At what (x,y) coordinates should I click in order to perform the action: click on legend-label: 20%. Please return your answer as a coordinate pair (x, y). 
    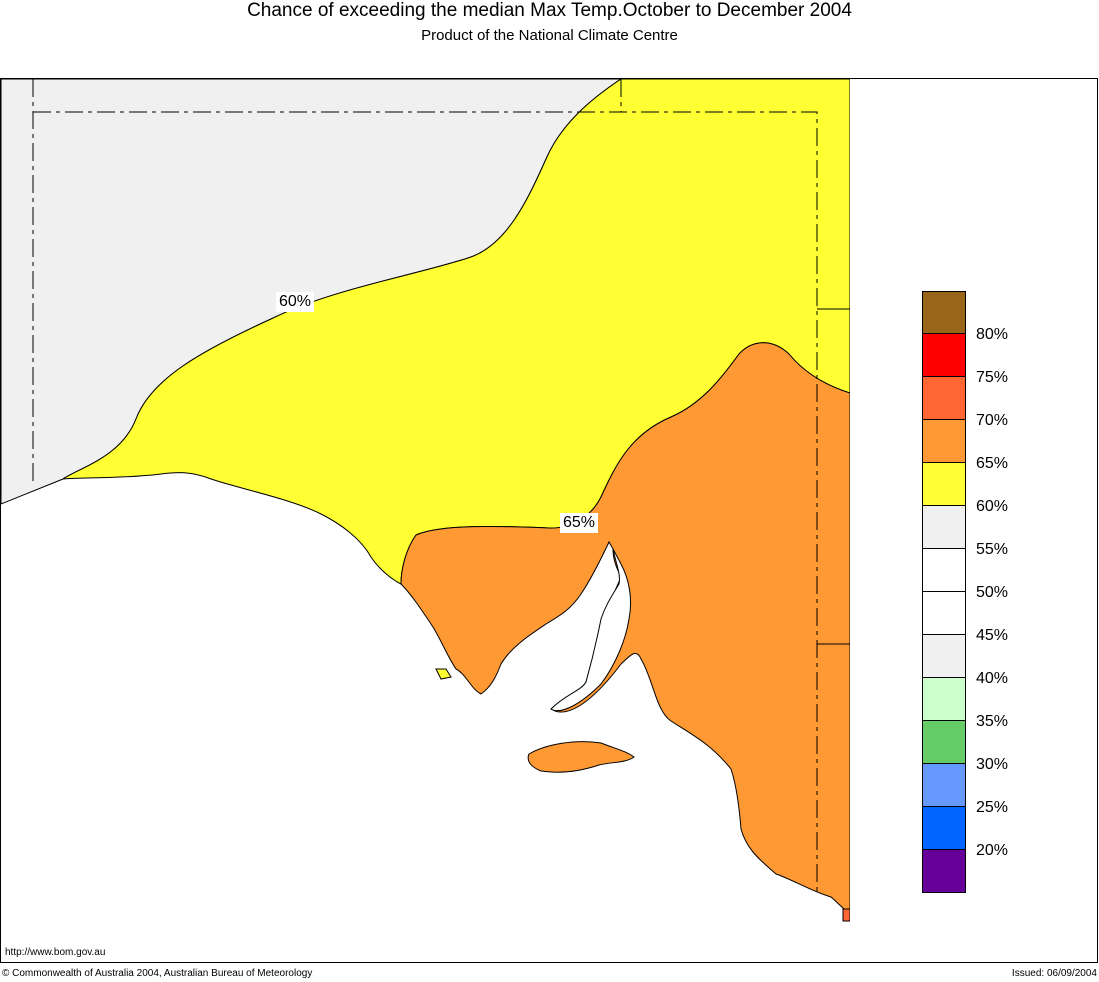
    Looking at the image, I should click on (992, 850).